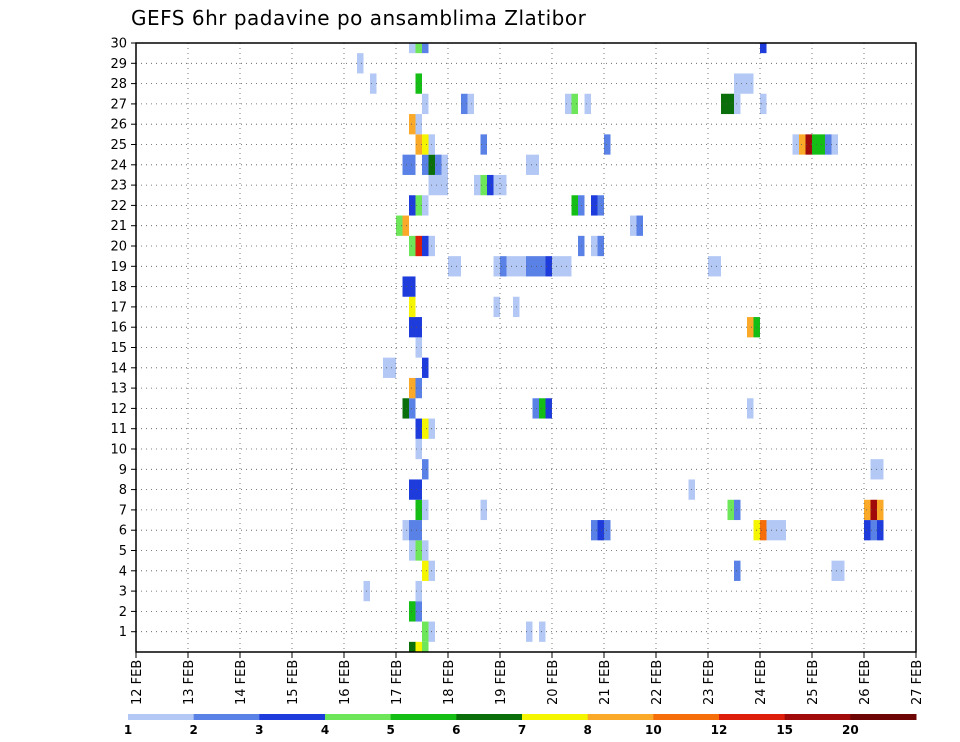 The image size is (960, 742). I want to click on y-tick-label: 1, so click(123, 632).